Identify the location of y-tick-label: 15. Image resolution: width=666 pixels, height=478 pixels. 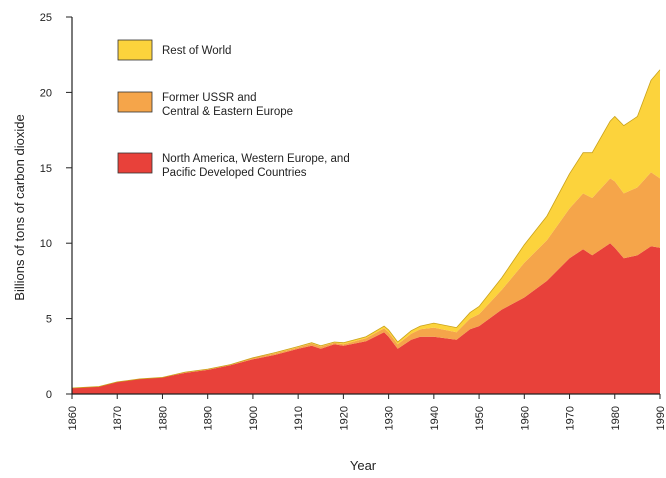
(46, 169).